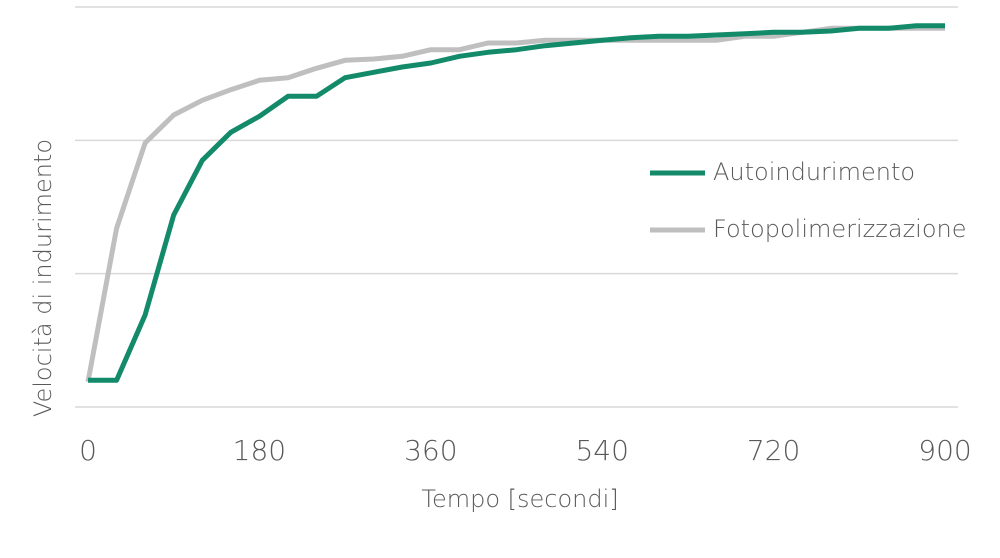 This screenshot has height=558, width=1000. I want to click on y-axis-title: Velocità di indurimento, so click(43, 278).